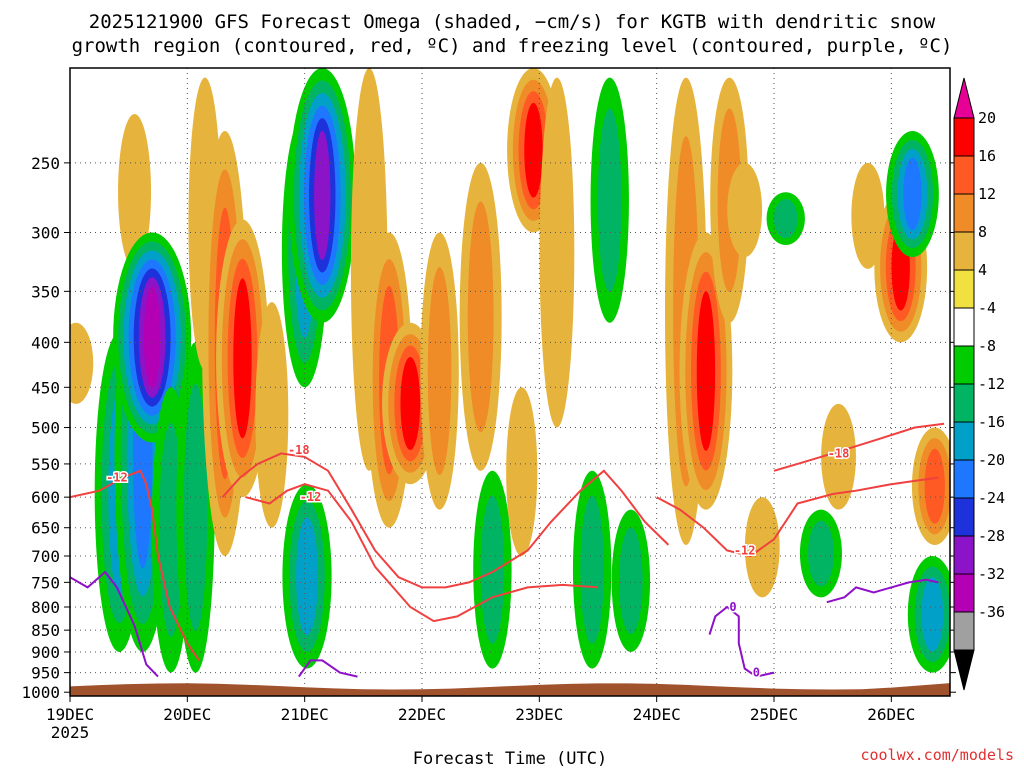 Image resolution: width=1024 pixels, height=768 pixels. Describe the element at coordinates (187, 714) in the screenshot. I see `x-tick-label: 20DEC` at that location.